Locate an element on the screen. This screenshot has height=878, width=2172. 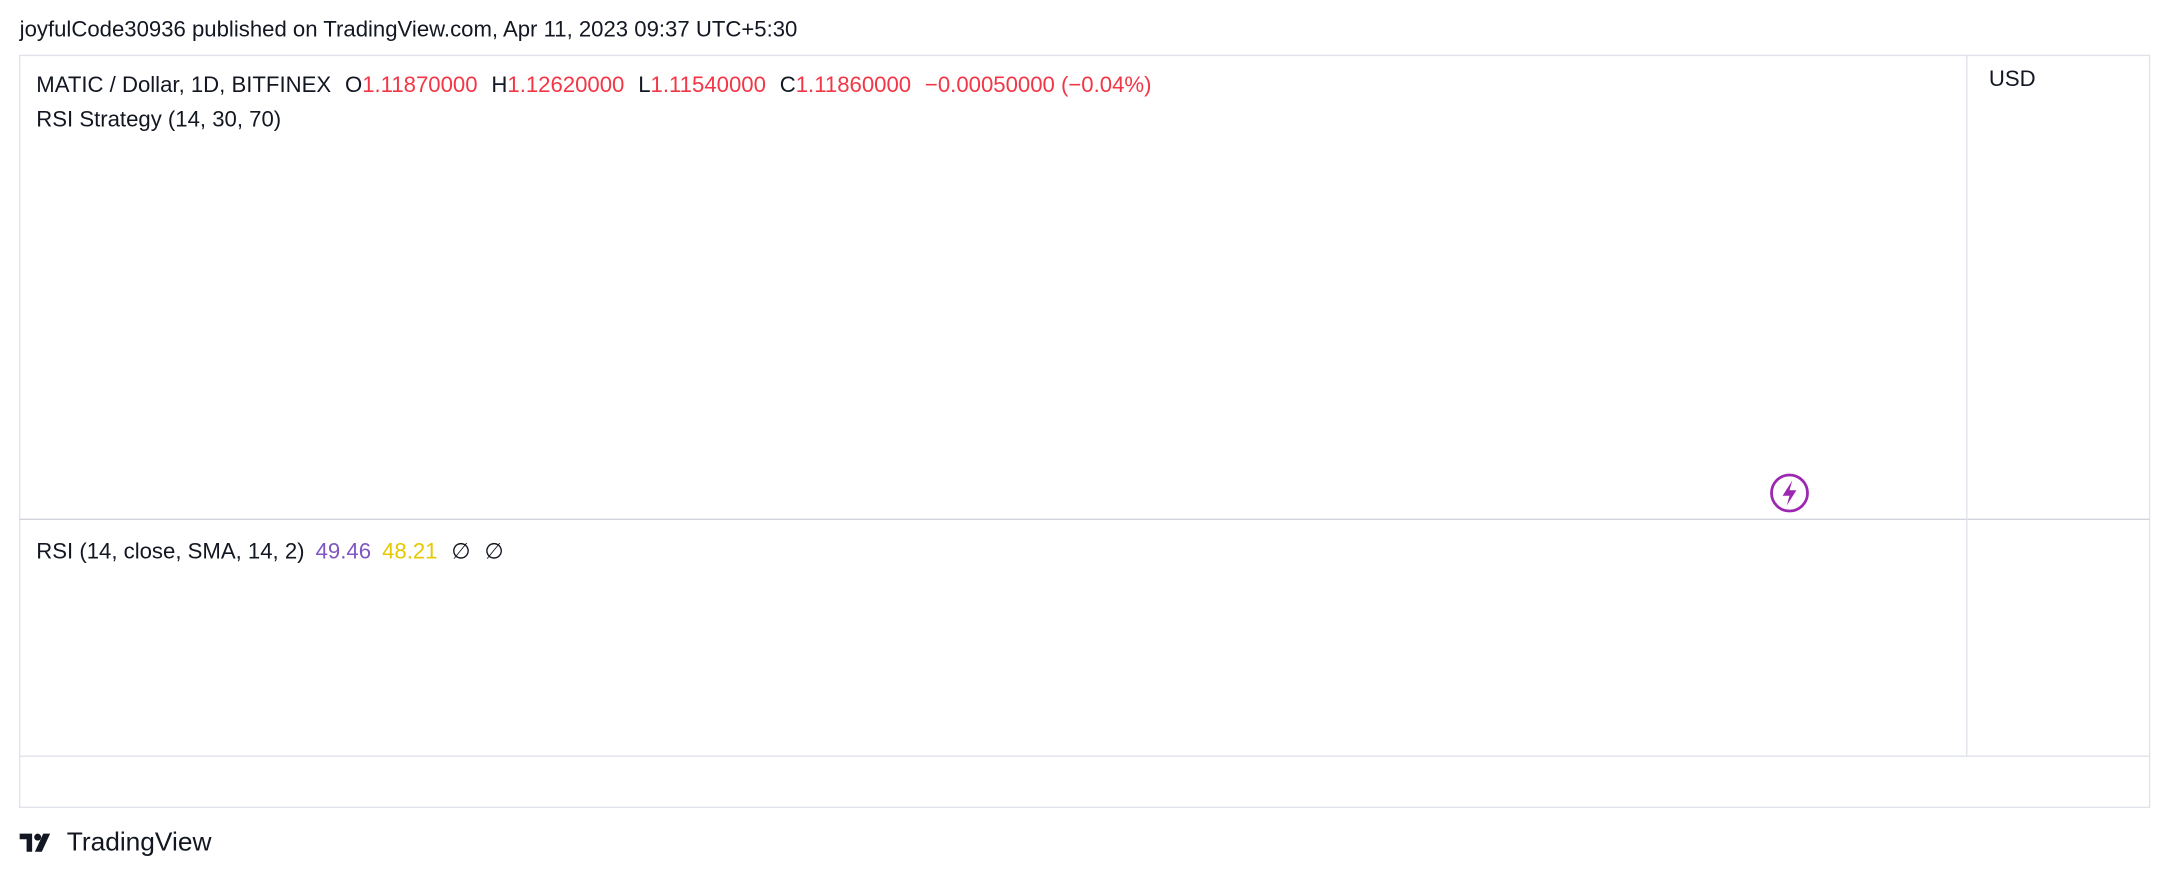
ohlc-key: H is located at coordinates (499, 84).